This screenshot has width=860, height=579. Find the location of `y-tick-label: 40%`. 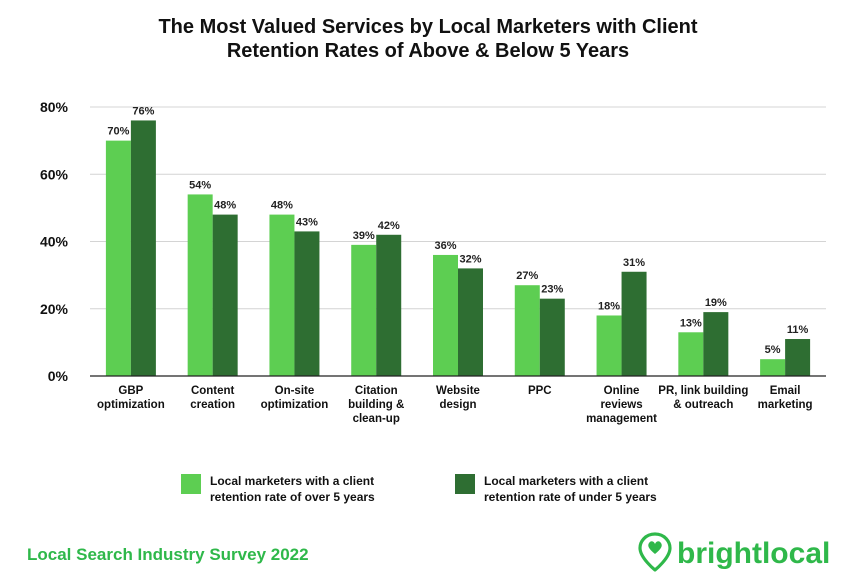

y-tick-label: 40% is located at coordinates (54, 242).